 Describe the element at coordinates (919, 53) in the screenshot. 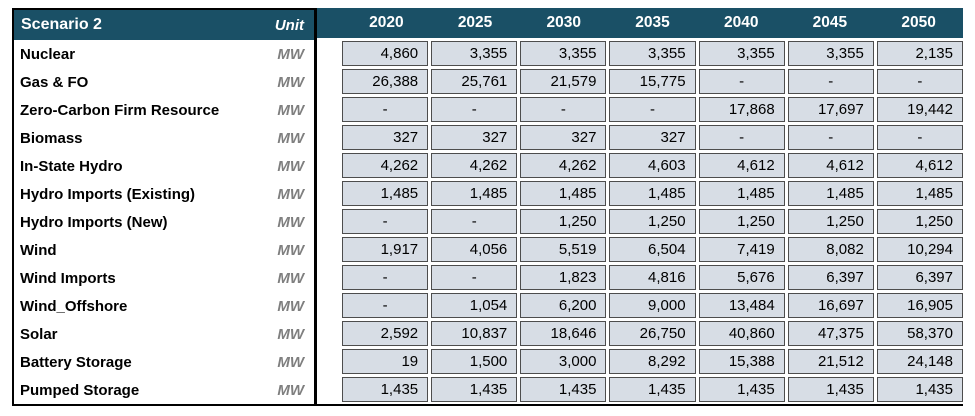

I see `value-cell-nuclear-2050: 2,135` at that location.